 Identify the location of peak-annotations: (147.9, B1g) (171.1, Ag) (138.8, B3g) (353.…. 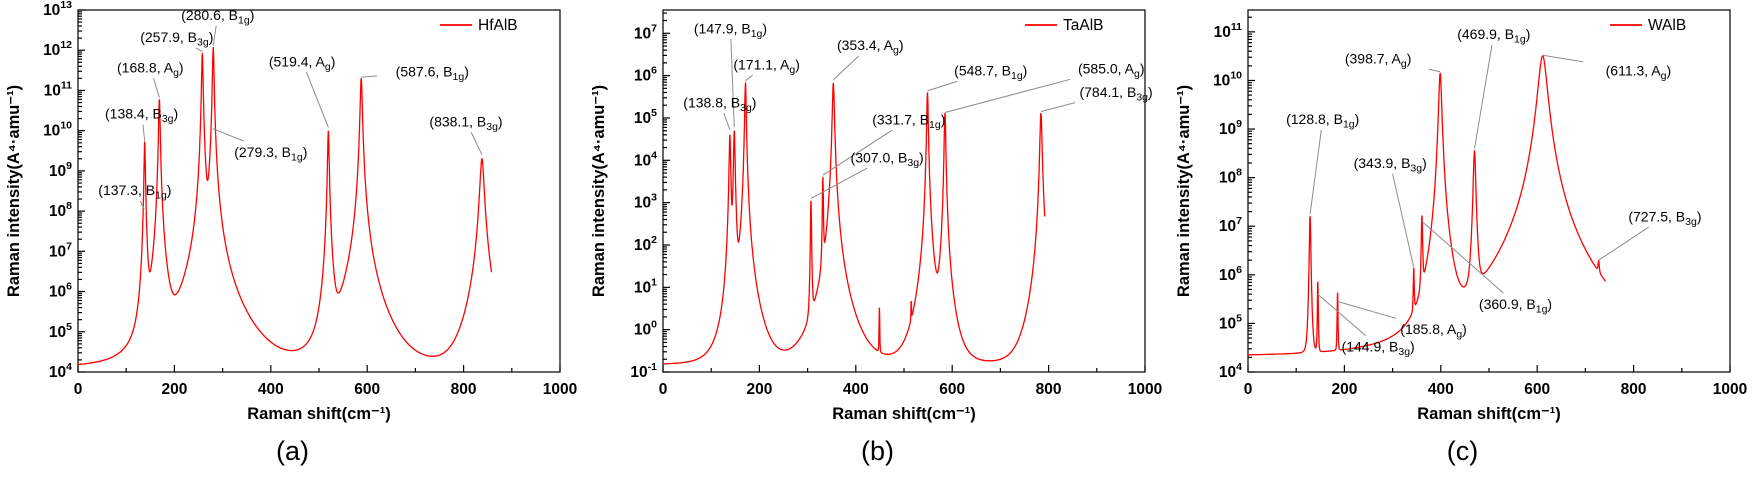
(918, 109).